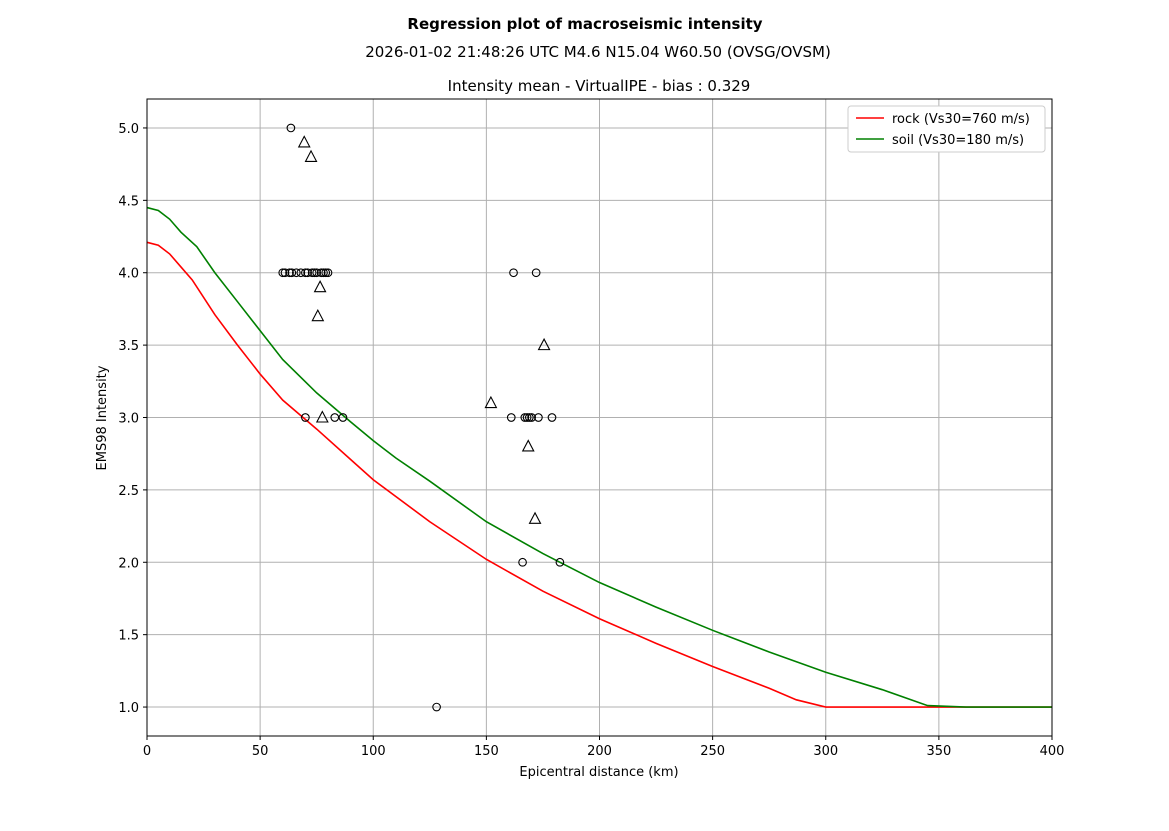  What do you see at coordinates (147, 751) in the screenshot?
I see `x-tick-label: 0` at bounding box center [147, 751].